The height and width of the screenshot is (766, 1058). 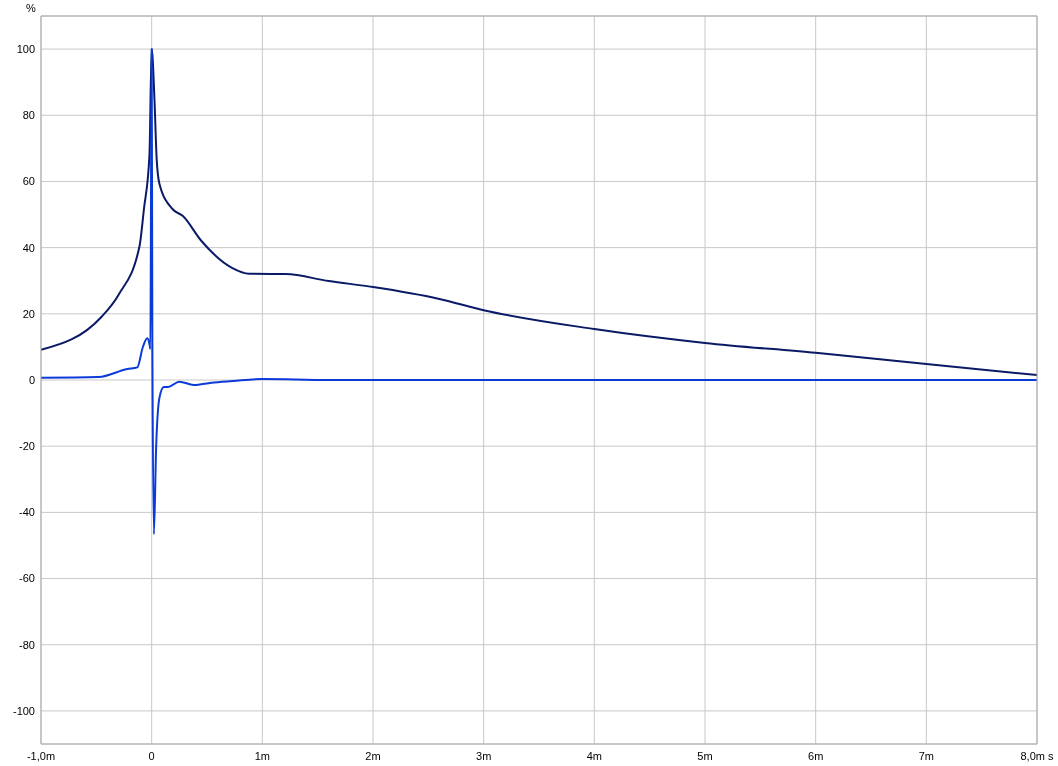 What do you see at coordinates (25, 49) in the screenshot?
I see `y-tick-label: 100` at bounding box center [25, 49].